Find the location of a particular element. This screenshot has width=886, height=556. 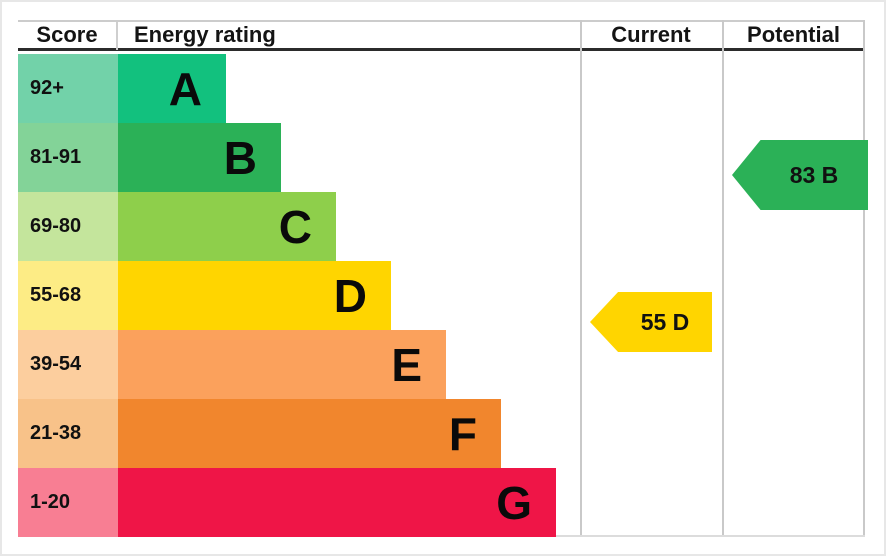

band-row-f: 21-38 F is located at coordinates (441, 433).